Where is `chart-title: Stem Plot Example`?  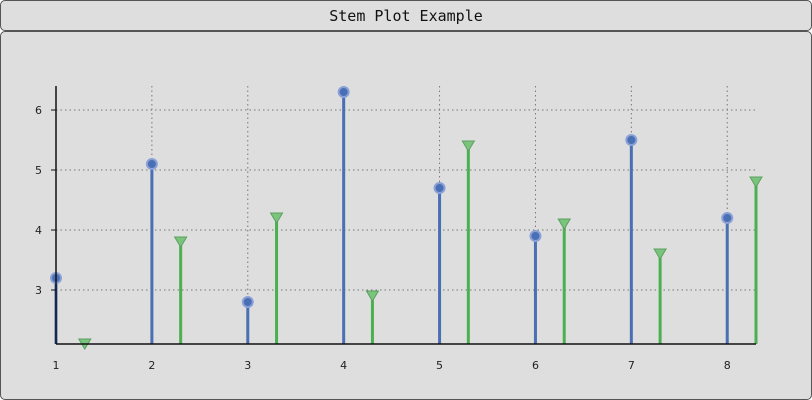
chart-title: Stem Plot Example is located at coordinates (406, 15).